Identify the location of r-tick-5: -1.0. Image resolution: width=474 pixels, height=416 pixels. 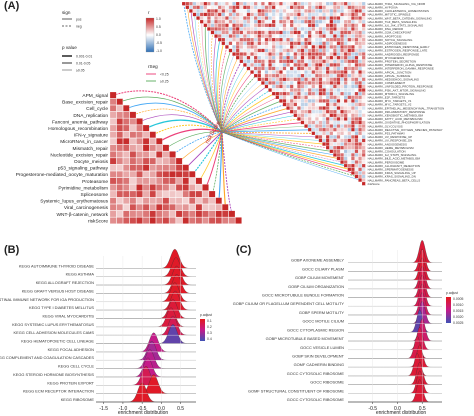
(159, 51).